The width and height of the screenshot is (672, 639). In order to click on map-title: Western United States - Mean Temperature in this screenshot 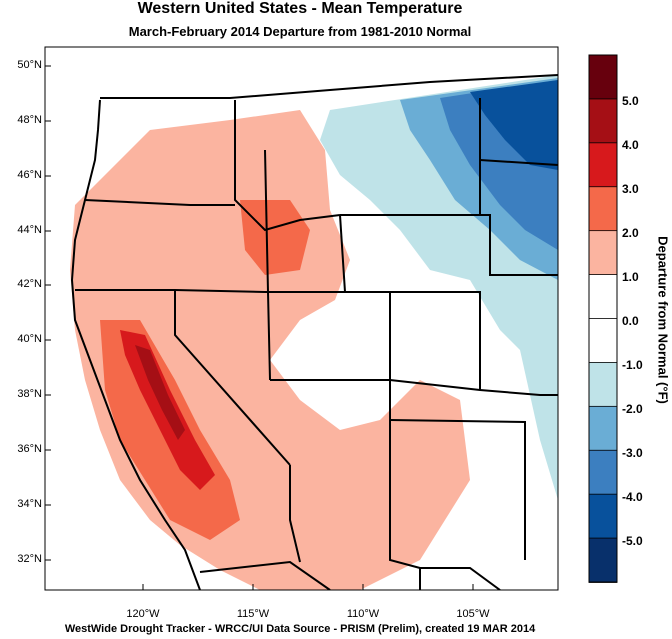, I will do `click(300, 8)`.